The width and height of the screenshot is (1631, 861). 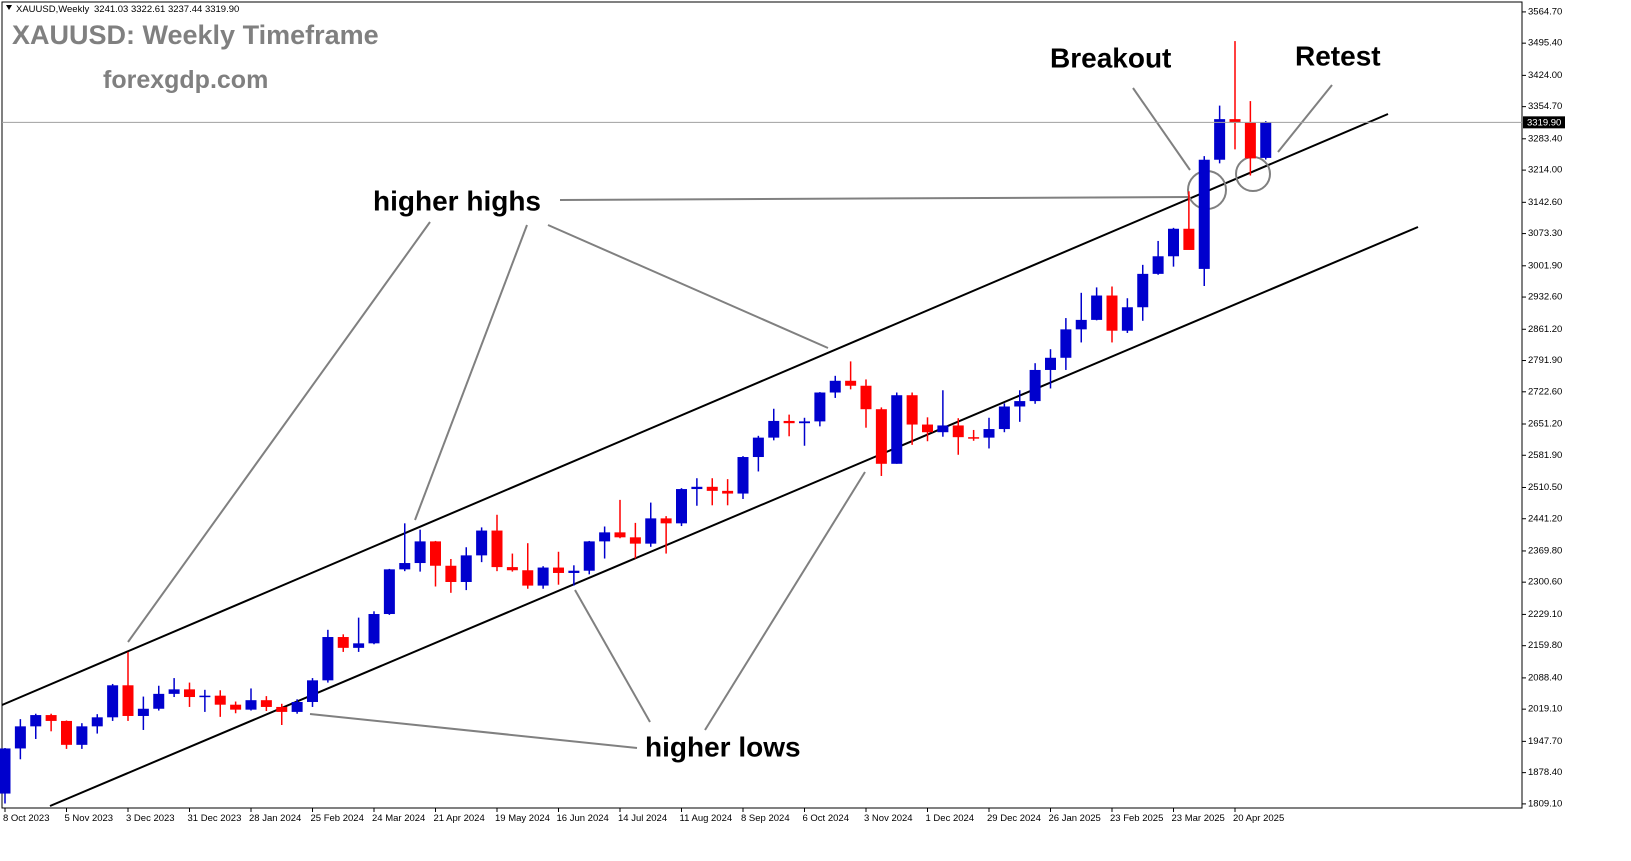 What do you see at coordinates (1545, 424) in the screenshot?
I see `y-tick-label: 2651.20` at bounding box center [1545, 424].